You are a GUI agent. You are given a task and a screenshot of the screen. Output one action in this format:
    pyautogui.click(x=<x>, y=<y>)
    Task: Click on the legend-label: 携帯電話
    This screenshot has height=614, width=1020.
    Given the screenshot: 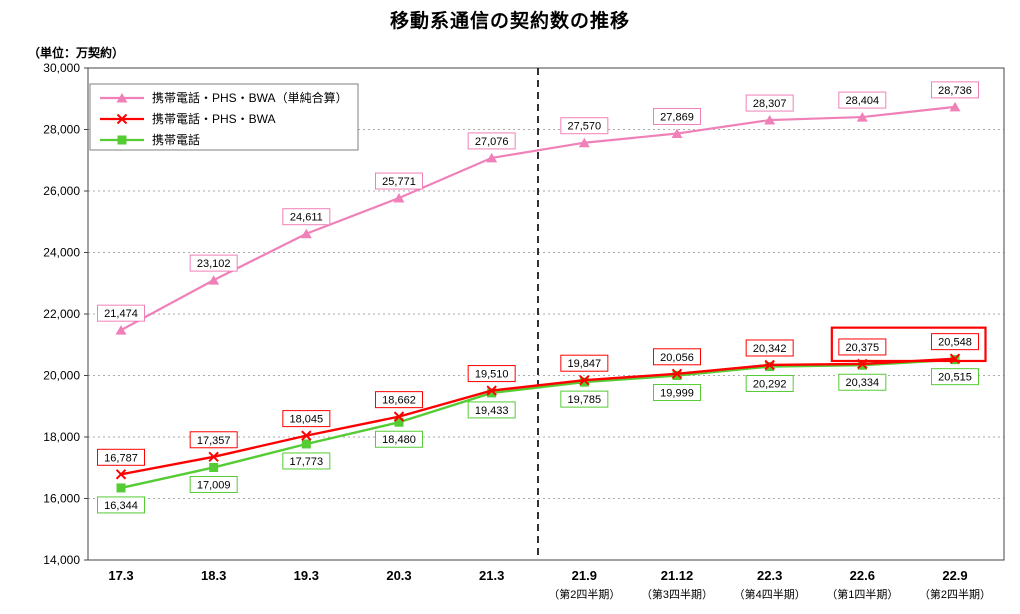 What is the action you would take?
    pyautogui.click(x=176, y=139)
    